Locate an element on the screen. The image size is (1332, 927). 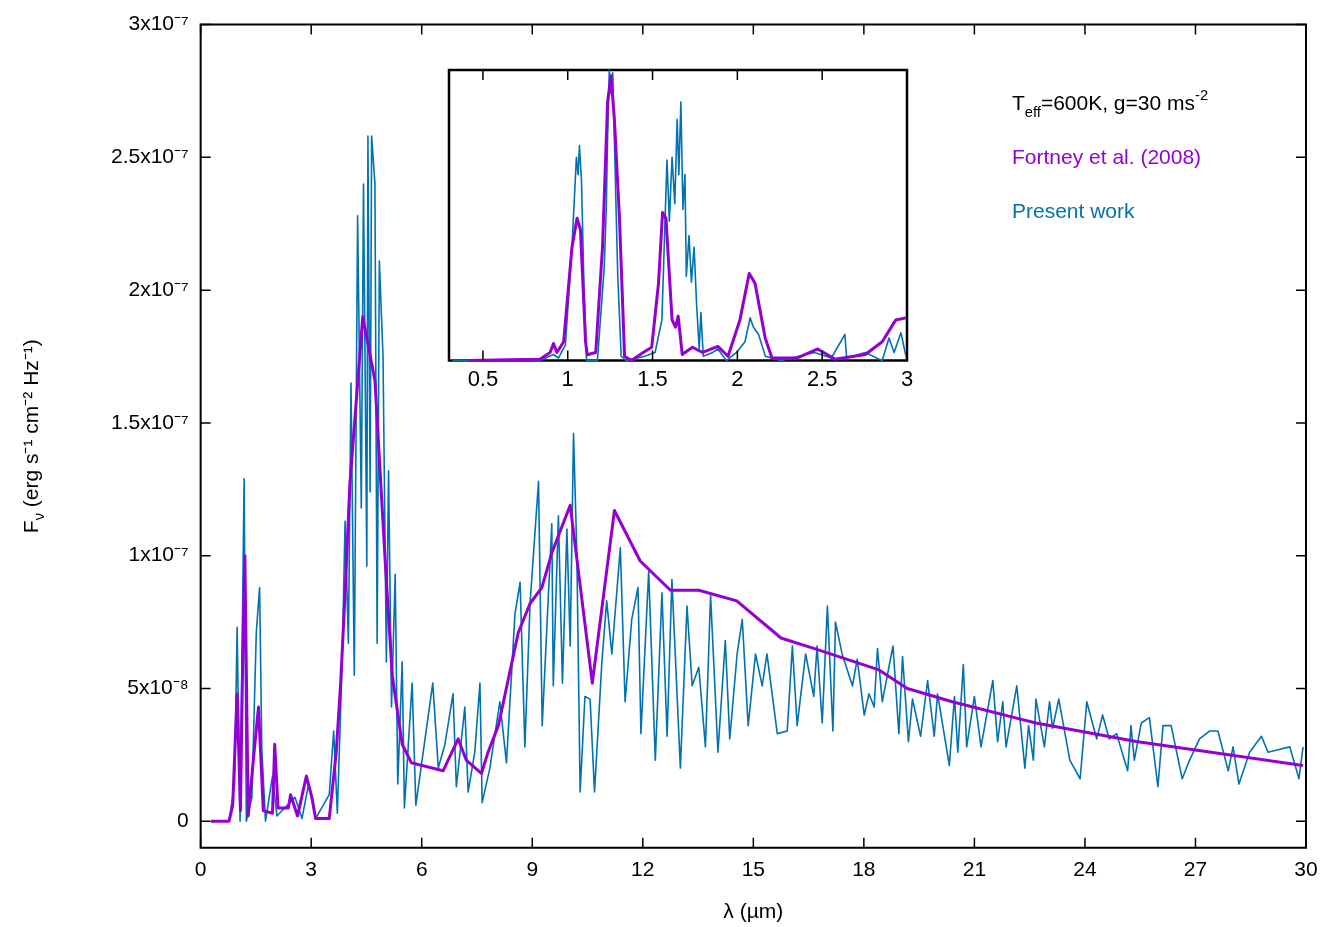
x-tick-label: 21 is located at coordinates (974, 869).